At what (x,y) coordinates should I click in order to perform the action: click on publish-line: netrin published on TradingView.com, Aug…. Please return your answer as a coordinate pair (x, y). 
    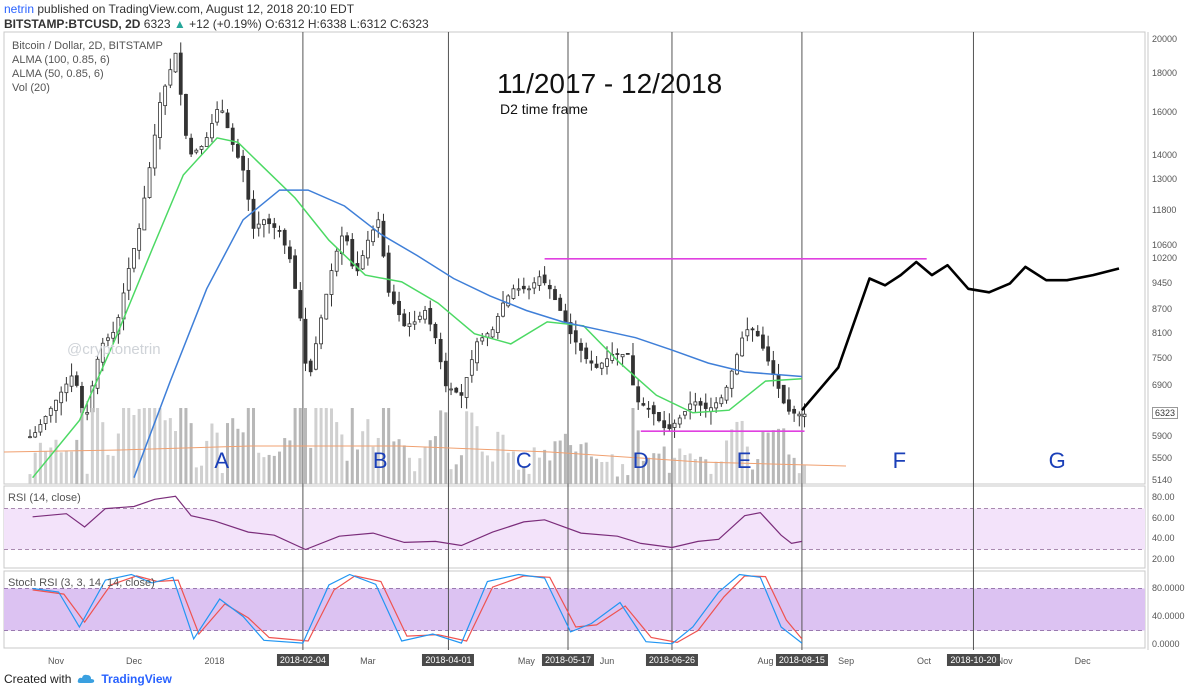
    Looking at the image, I should click on (179, 9).